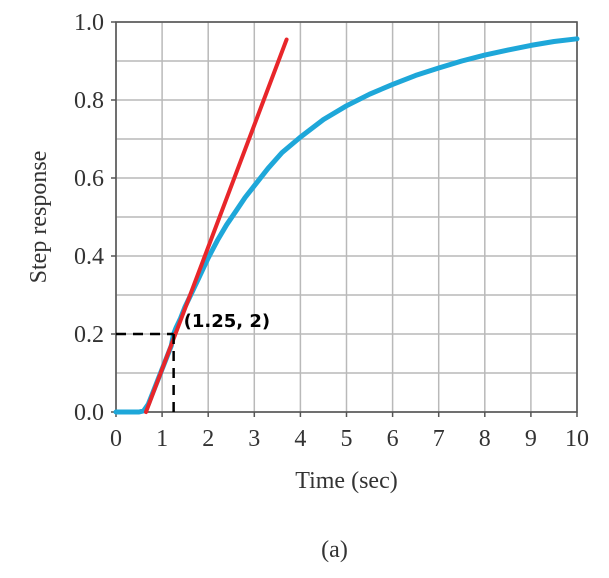  What do you see at coordinates (116, 439) in the screenshot?
I see `x-tick-label-0: 0` at bounding box center [116, 439].